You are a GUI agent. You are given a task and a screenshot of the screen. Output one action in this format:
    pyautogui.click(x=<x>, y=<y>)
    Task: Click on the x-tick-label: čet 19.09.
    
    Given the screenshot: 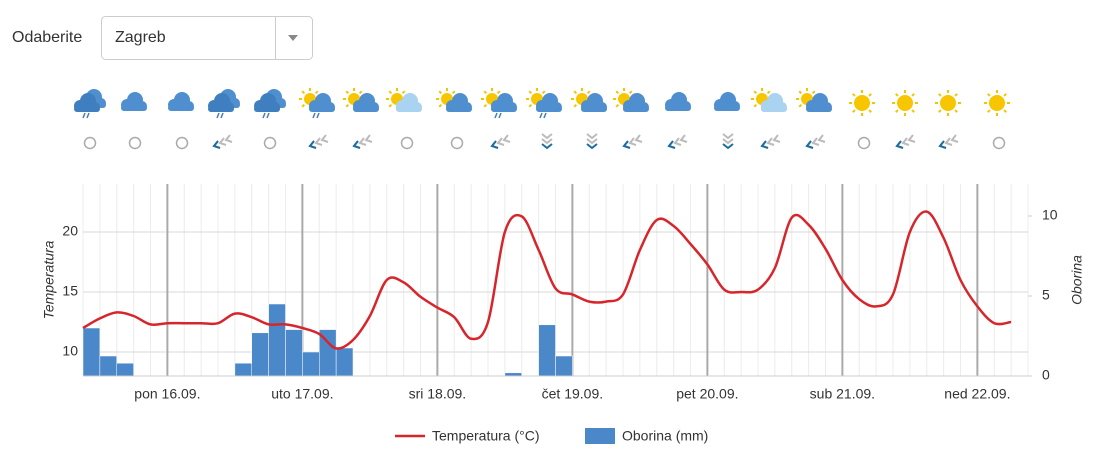 What is the action you would take?
    pyautogui.click(x=573, y=394)
    